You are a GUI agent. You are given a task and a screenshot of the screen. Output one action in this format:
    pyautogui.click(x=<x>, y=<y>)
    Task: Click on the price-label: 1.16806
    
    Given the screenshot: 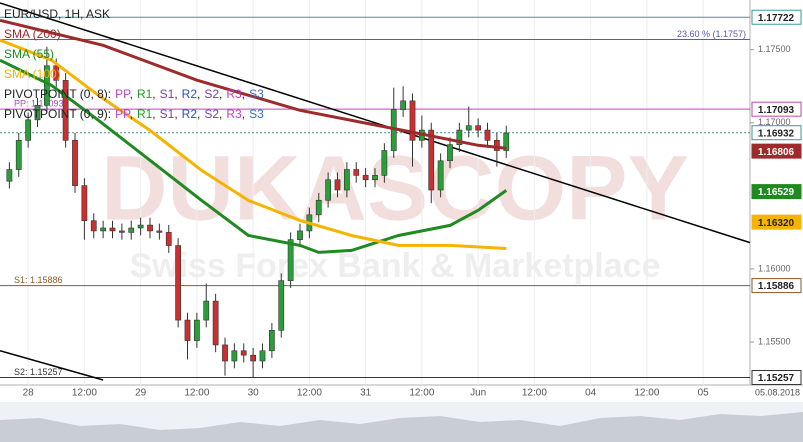 What is the action you would take?
    pyautogui.click(x=776, y=152)
    